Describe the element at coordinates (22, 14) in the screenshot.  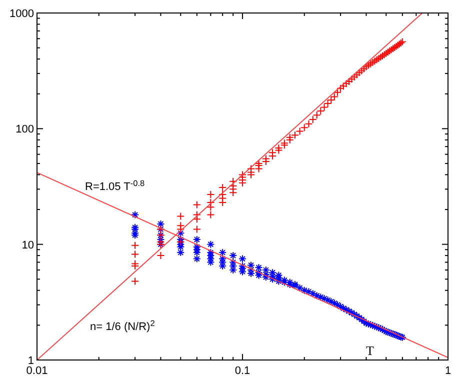
I see `y-tick-label: 1000` at that location.